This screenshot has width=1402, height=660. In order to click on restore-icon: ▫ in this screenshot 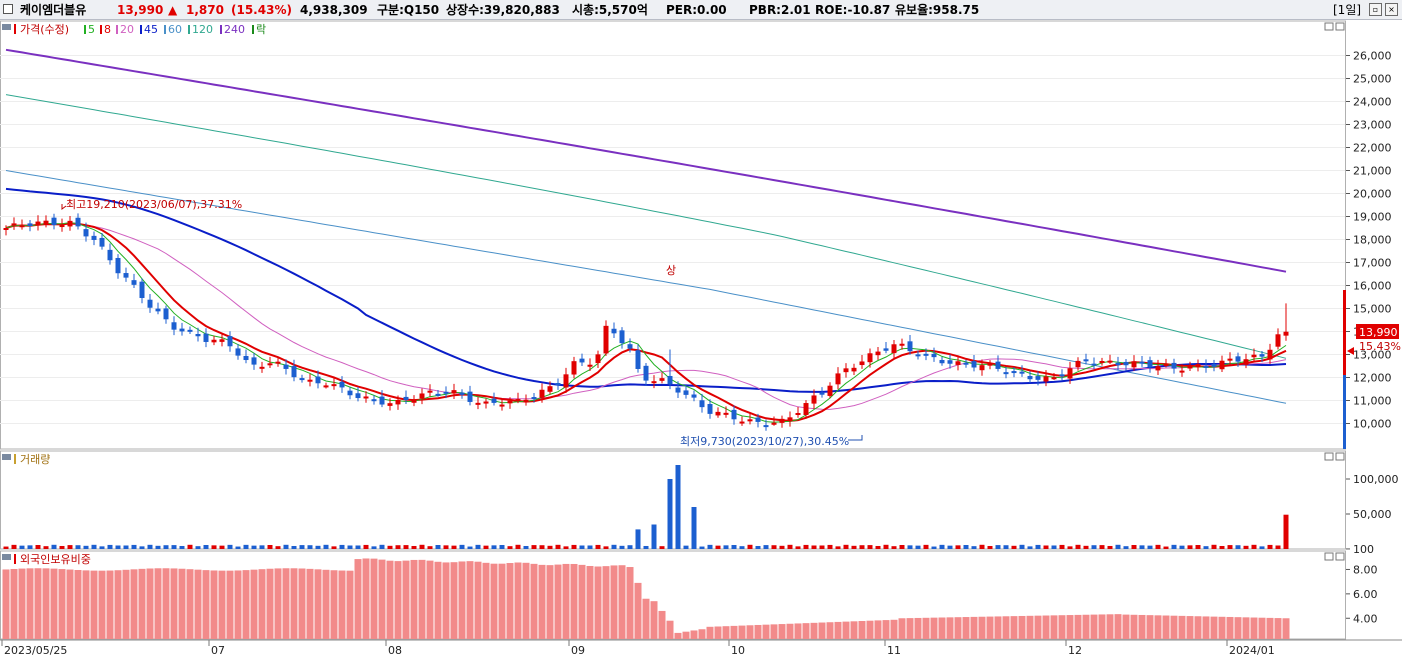, I will do `click(1375, 9)`.